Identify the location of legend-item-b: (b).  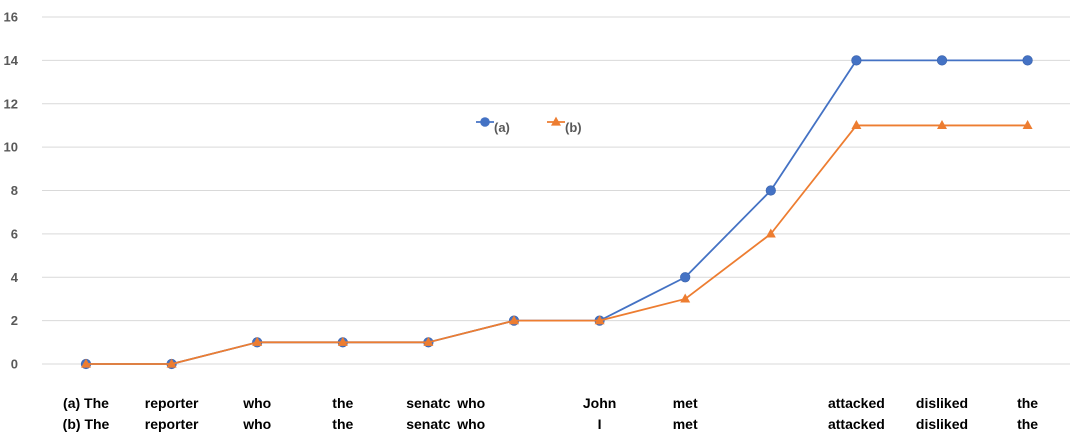
(564, 125).